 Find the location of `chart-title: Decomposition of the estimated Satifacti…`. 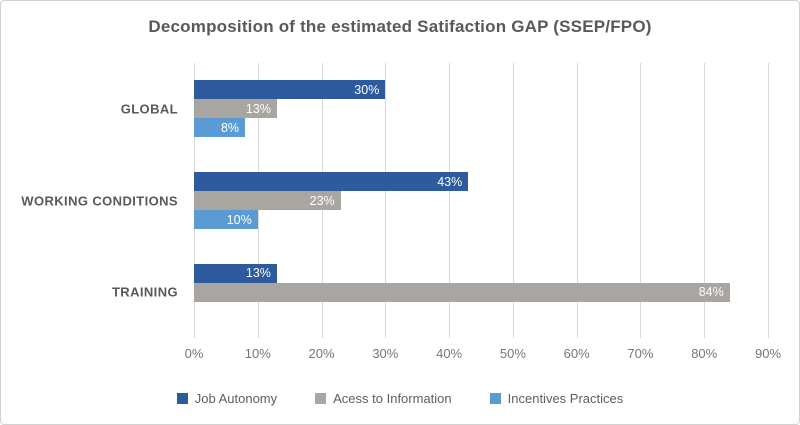

chart-title: Decomposition of the estimated Satifacti… is located at coordinates (400, 26).